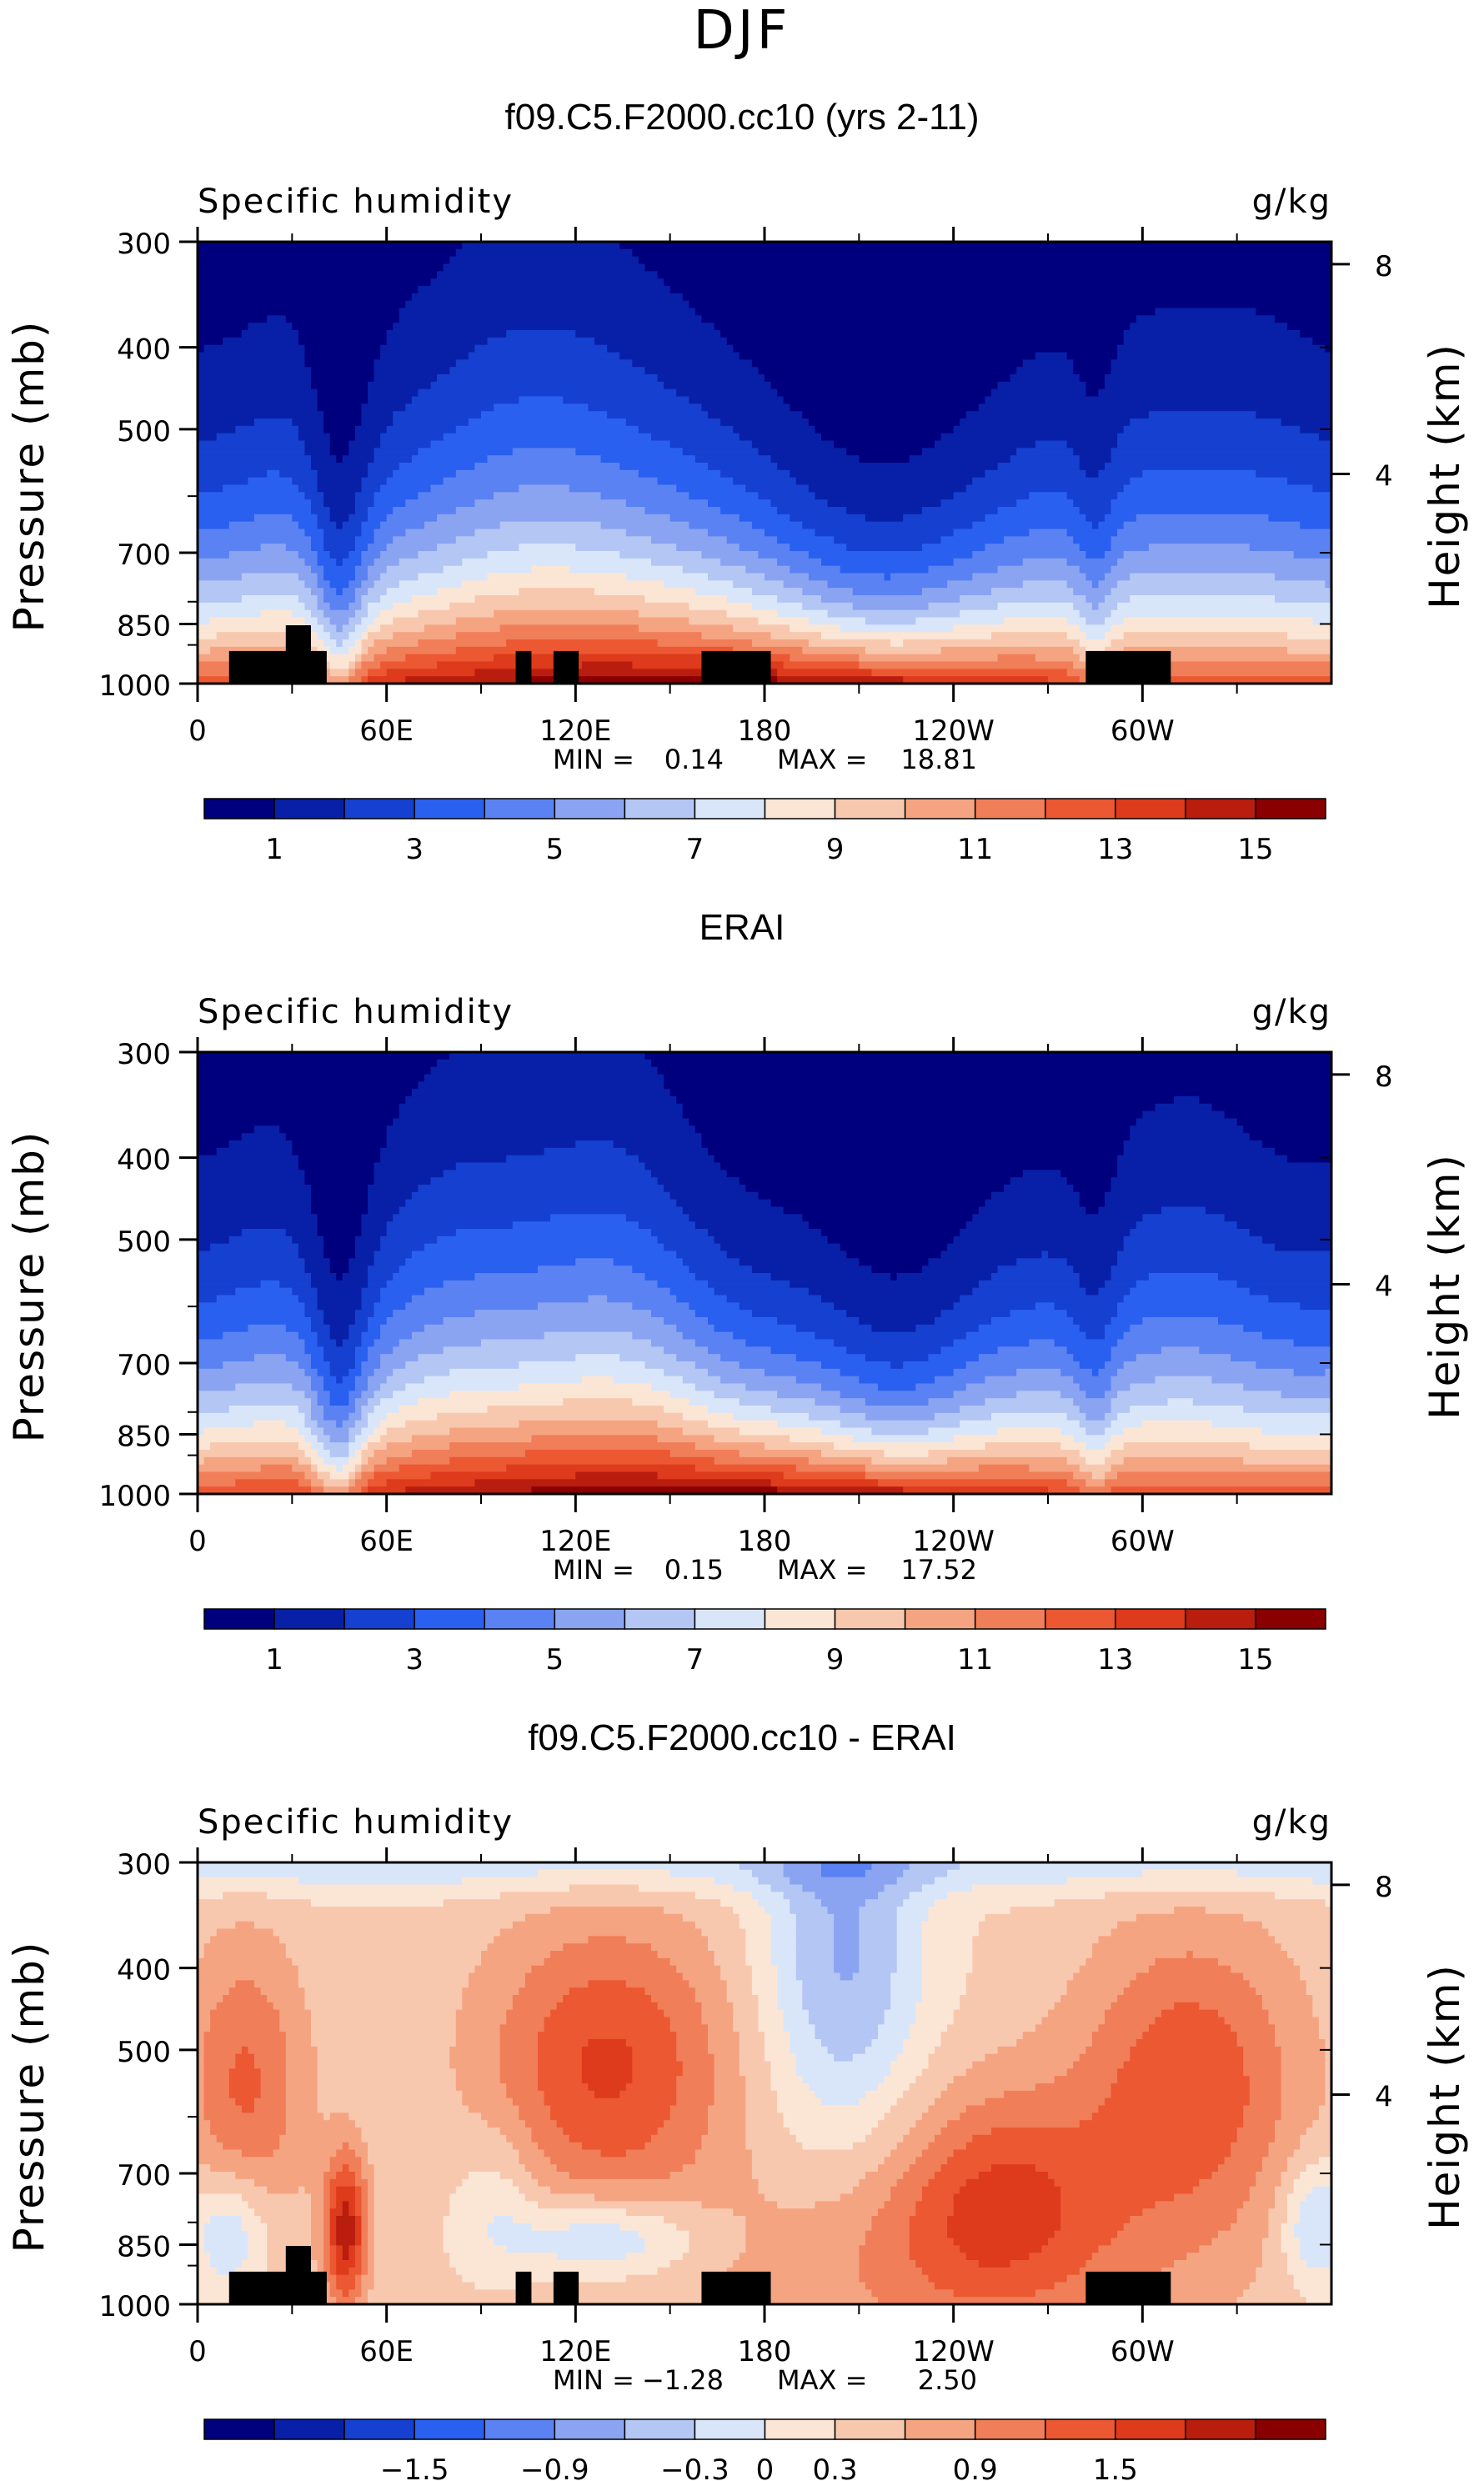 This screenshot has height=2481, width=1484. Describe the element at coordinates (947, 2380) in the screenshot. I see `stat-max-value: 2.50` at that location.